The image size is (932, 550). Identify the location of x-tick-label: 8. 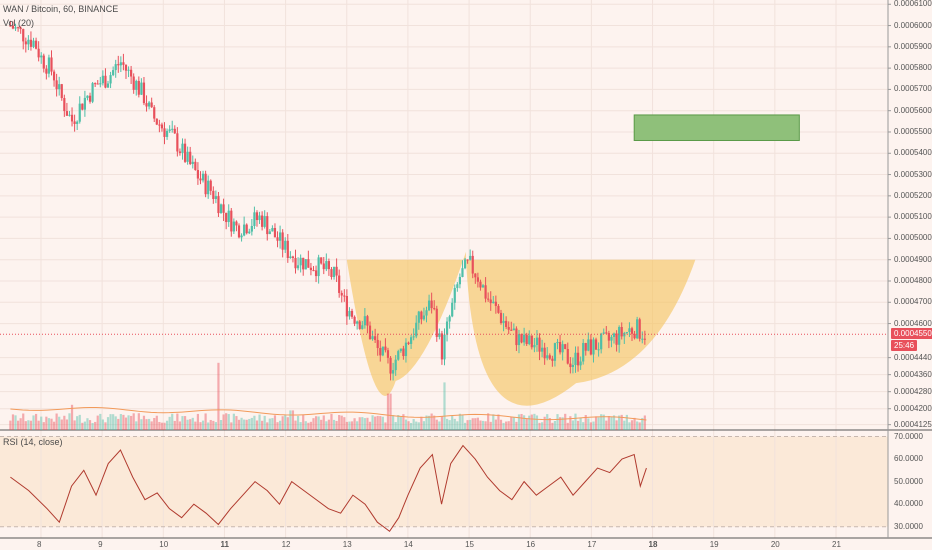
(39, 544).